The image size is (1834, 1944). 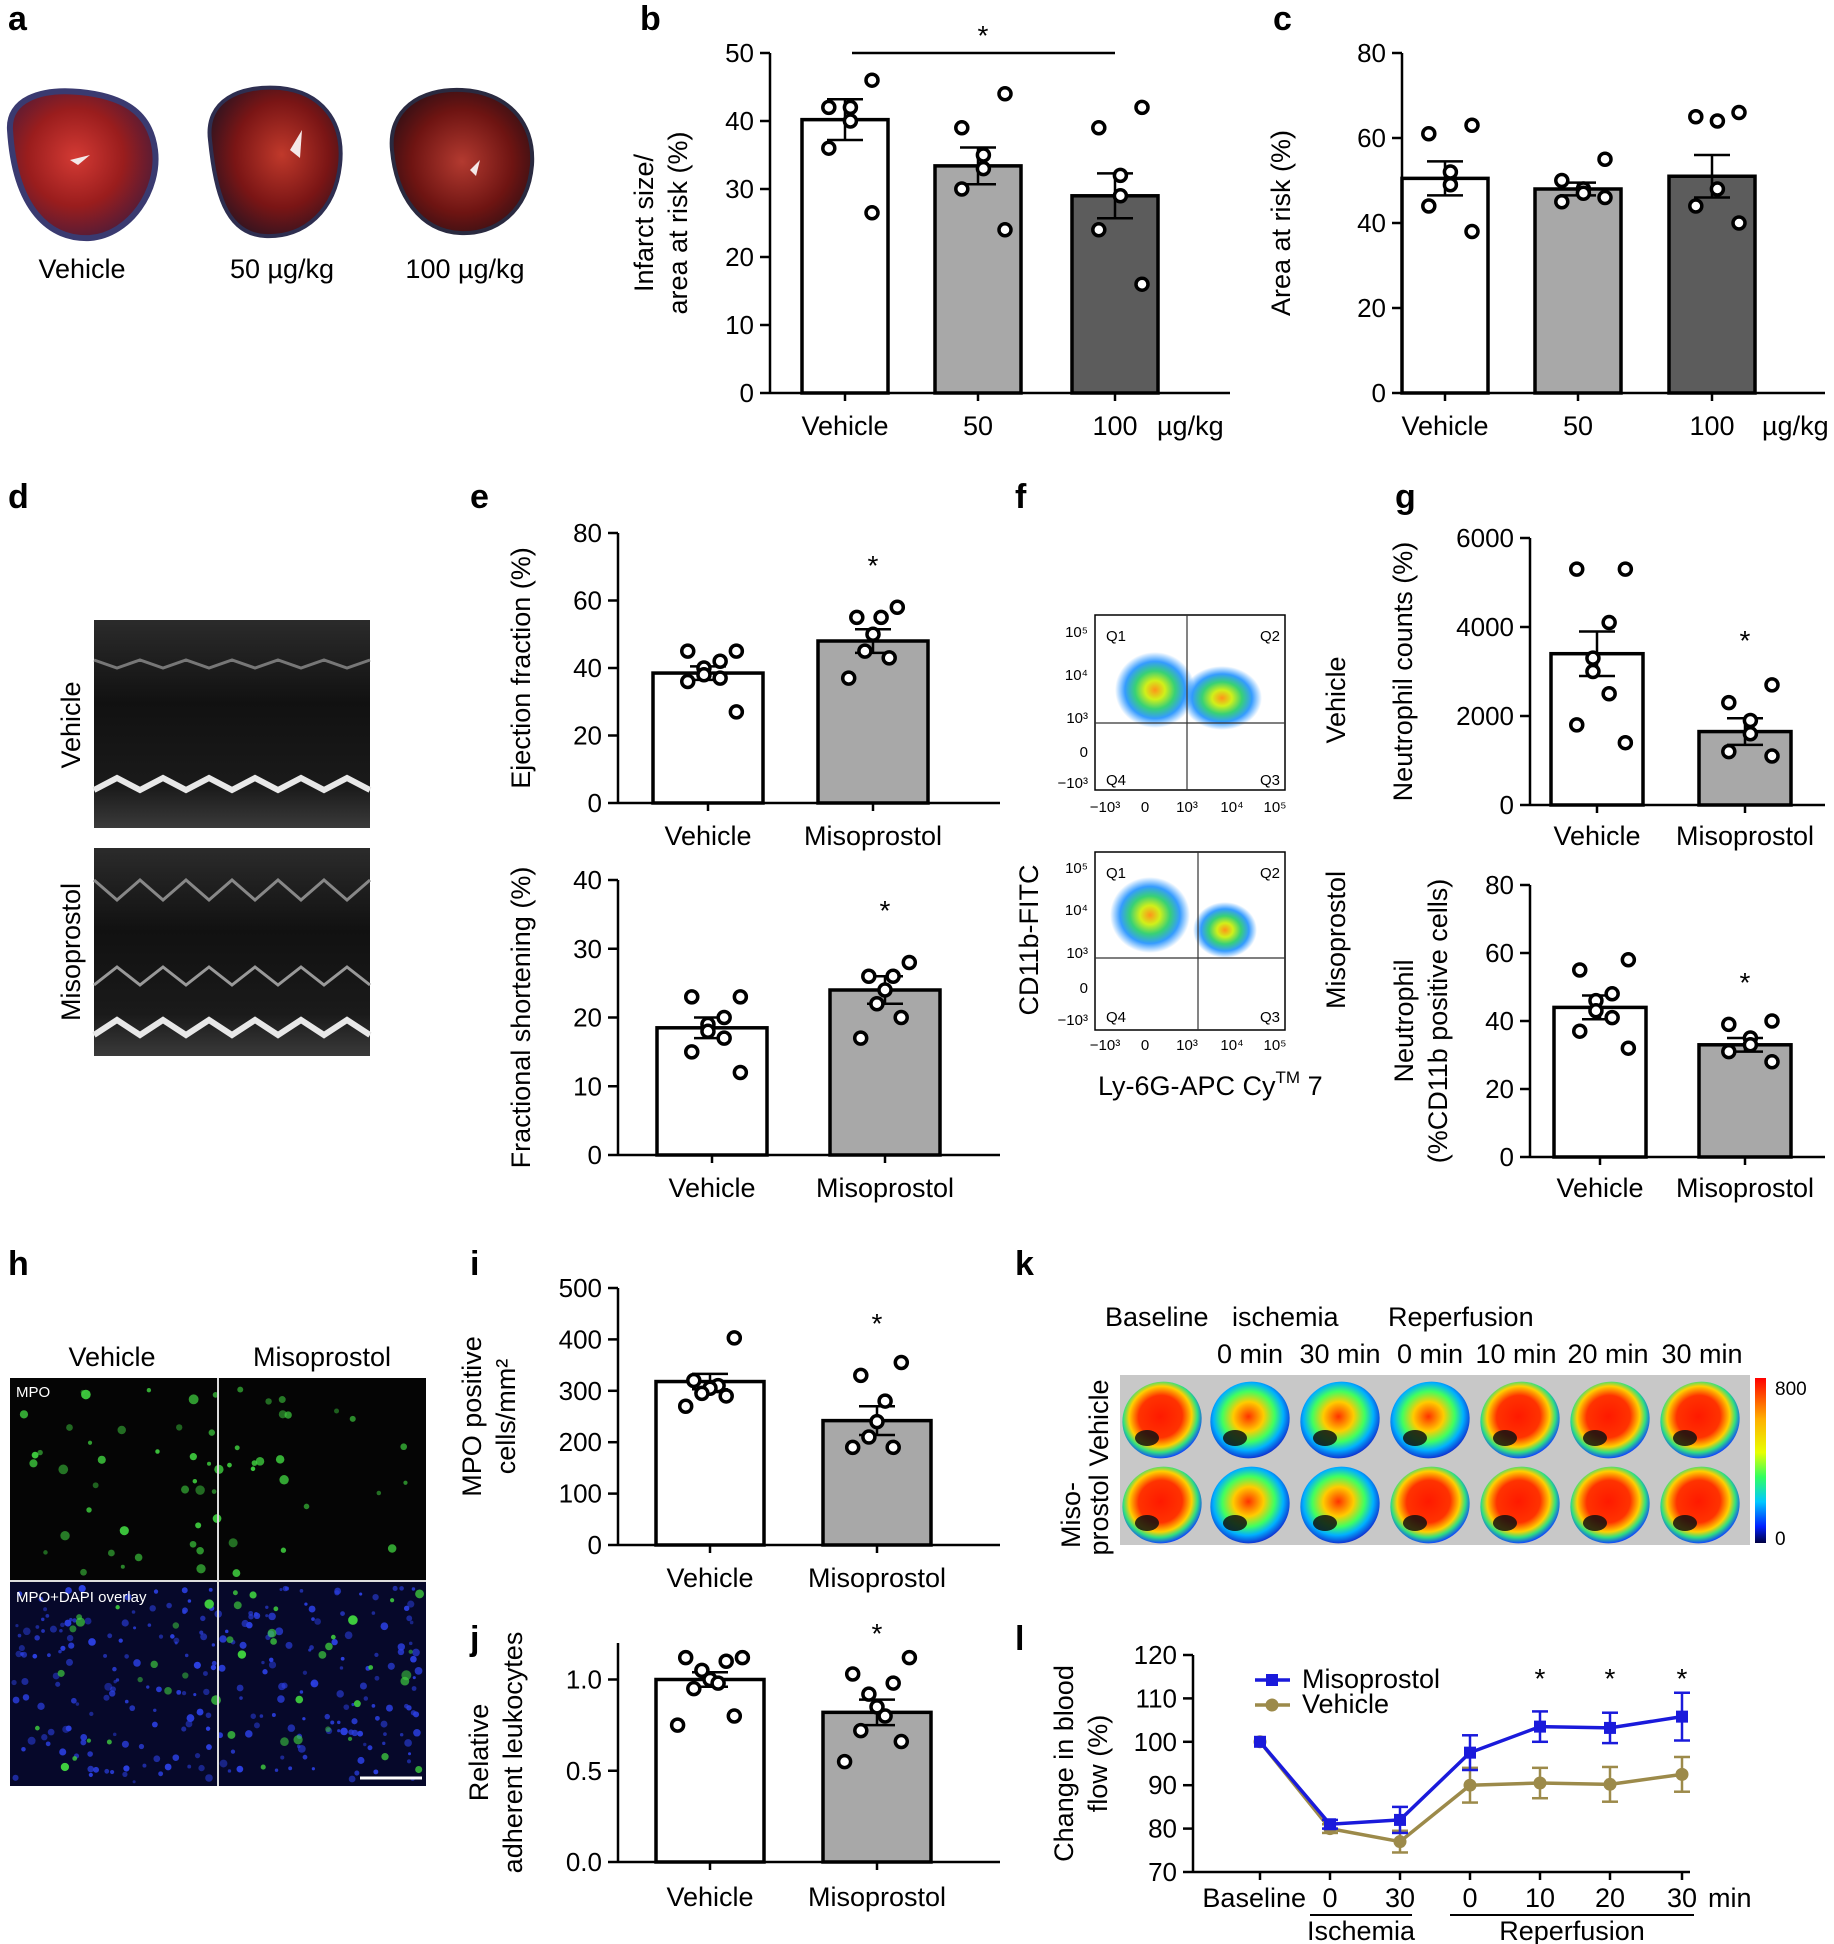 What do you see at coordinates (1780, 1539) in the screenshot?
I see `colorbar-min: 0` at bounding box center [1780, 1539].